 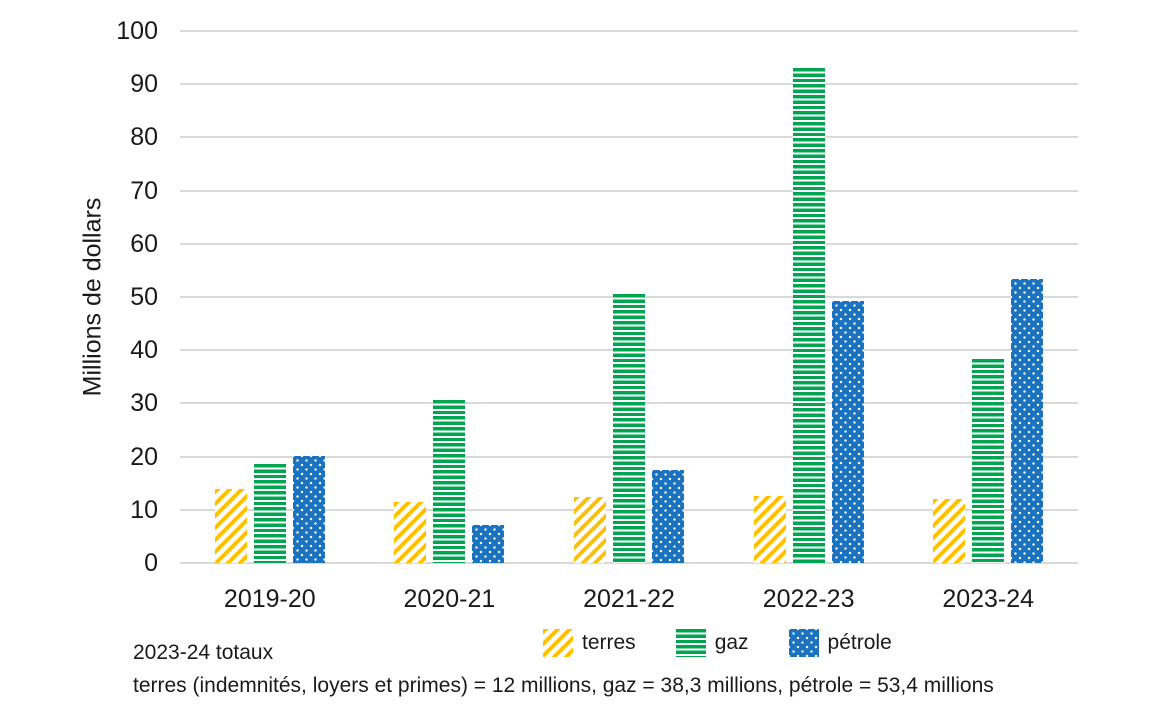 What do you see at coordinates (690, 643) in the screenshot?
I see `gaz-swatch-icon` at bounding box center [690, 643].